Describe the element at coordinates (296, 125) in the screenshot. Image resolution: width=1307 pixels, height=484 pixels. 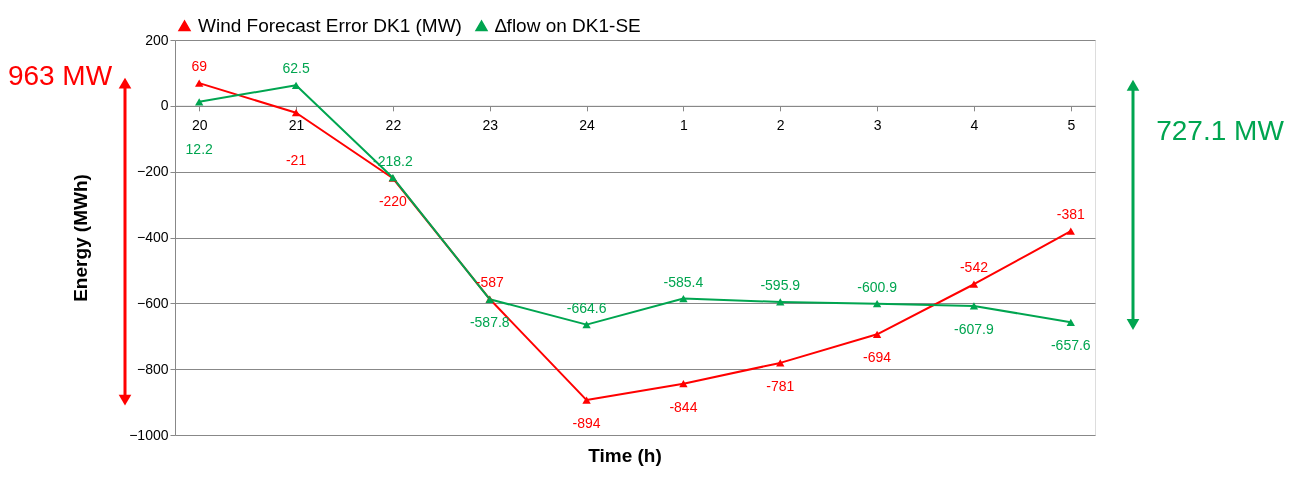
I see `x-tick-label: 21` at that location.